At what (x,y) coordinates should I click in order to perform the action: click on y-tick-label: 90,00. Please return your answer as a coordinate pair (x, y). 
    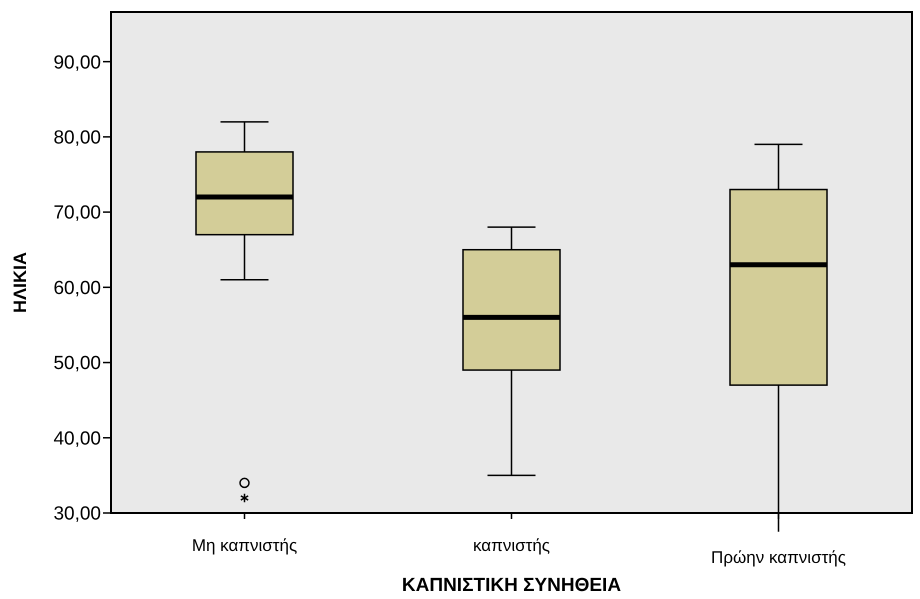
    Looking at the image, I should click on (77, 63).